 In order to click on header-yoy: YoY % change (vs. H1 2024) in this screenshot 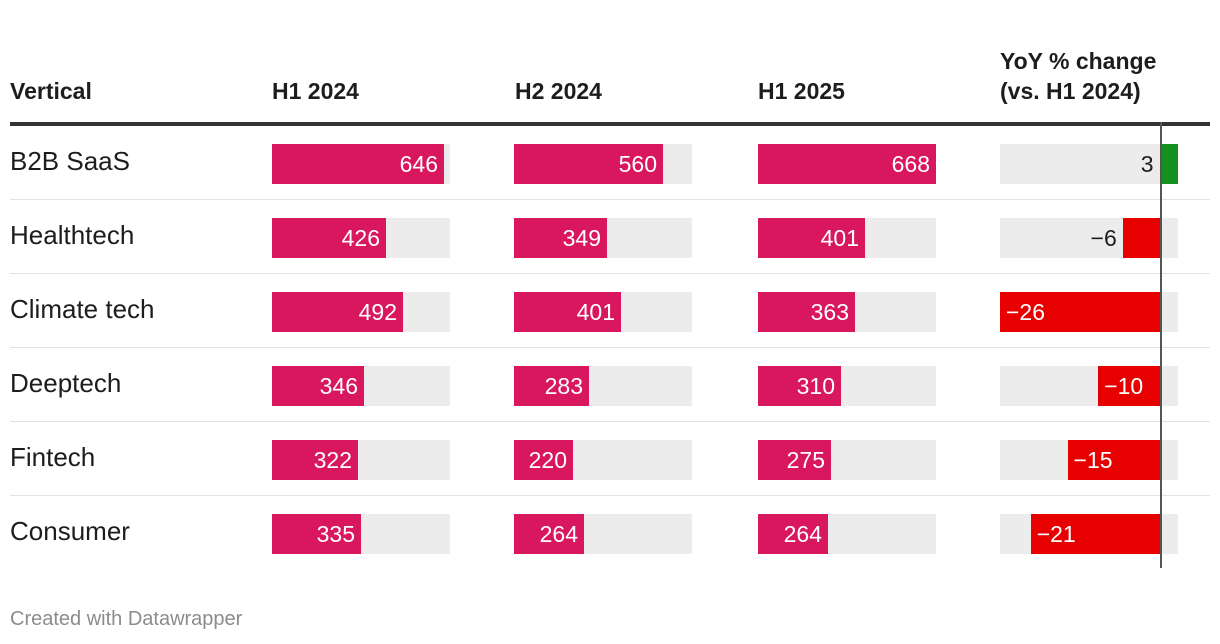, I will do `click(1078, 76)`.